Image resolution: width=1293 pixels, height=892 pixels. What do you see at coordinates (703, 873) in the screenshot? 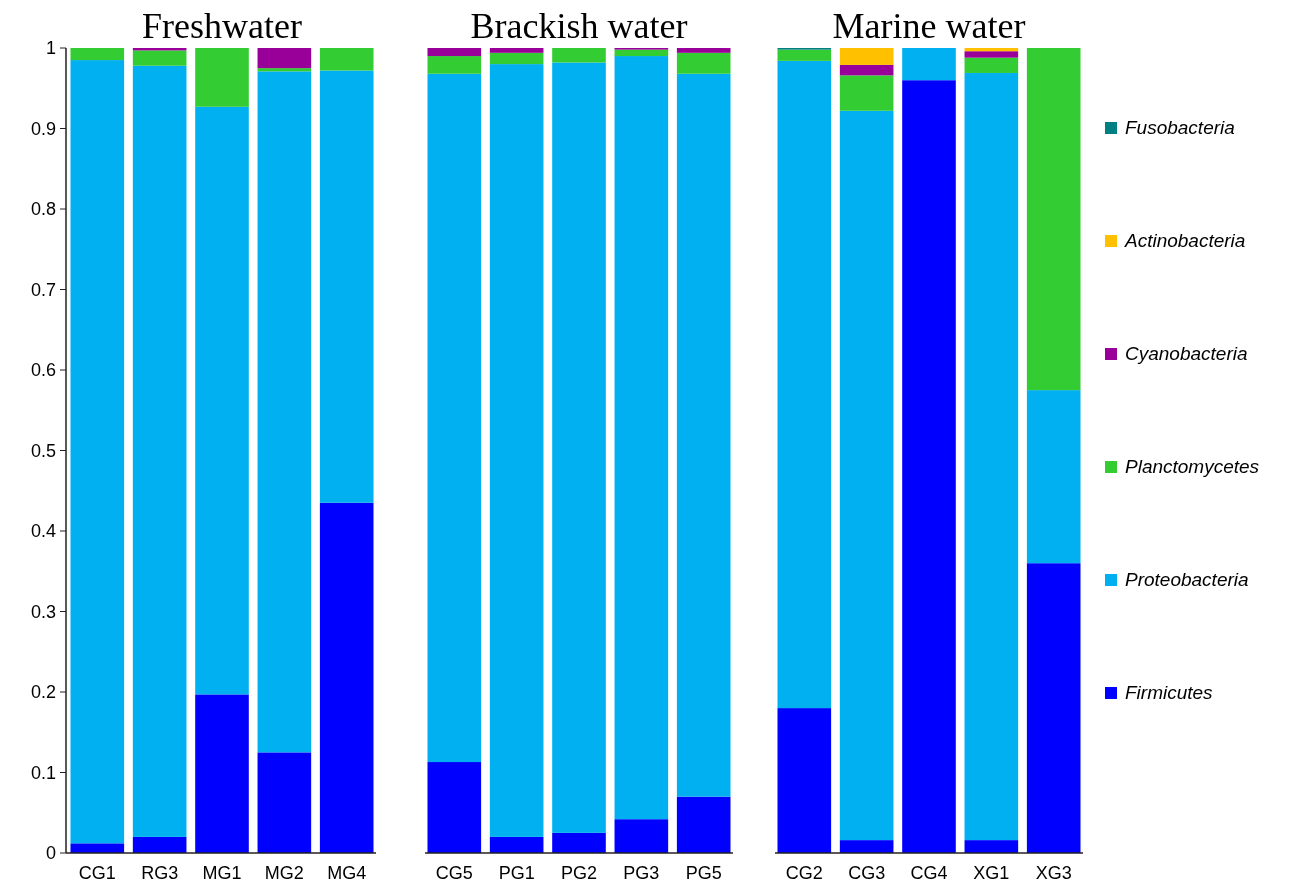
I see `x-tick-label: PG5` at bounding box center [703, 873].